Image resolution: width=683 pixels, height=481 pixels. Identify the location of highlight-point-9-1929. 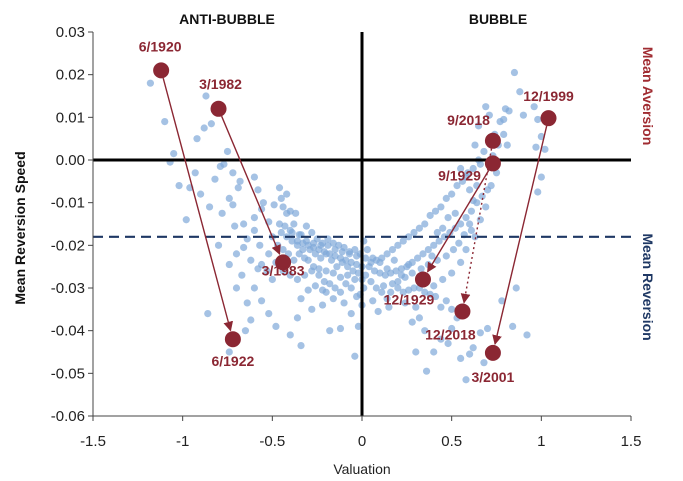
(492, 163).